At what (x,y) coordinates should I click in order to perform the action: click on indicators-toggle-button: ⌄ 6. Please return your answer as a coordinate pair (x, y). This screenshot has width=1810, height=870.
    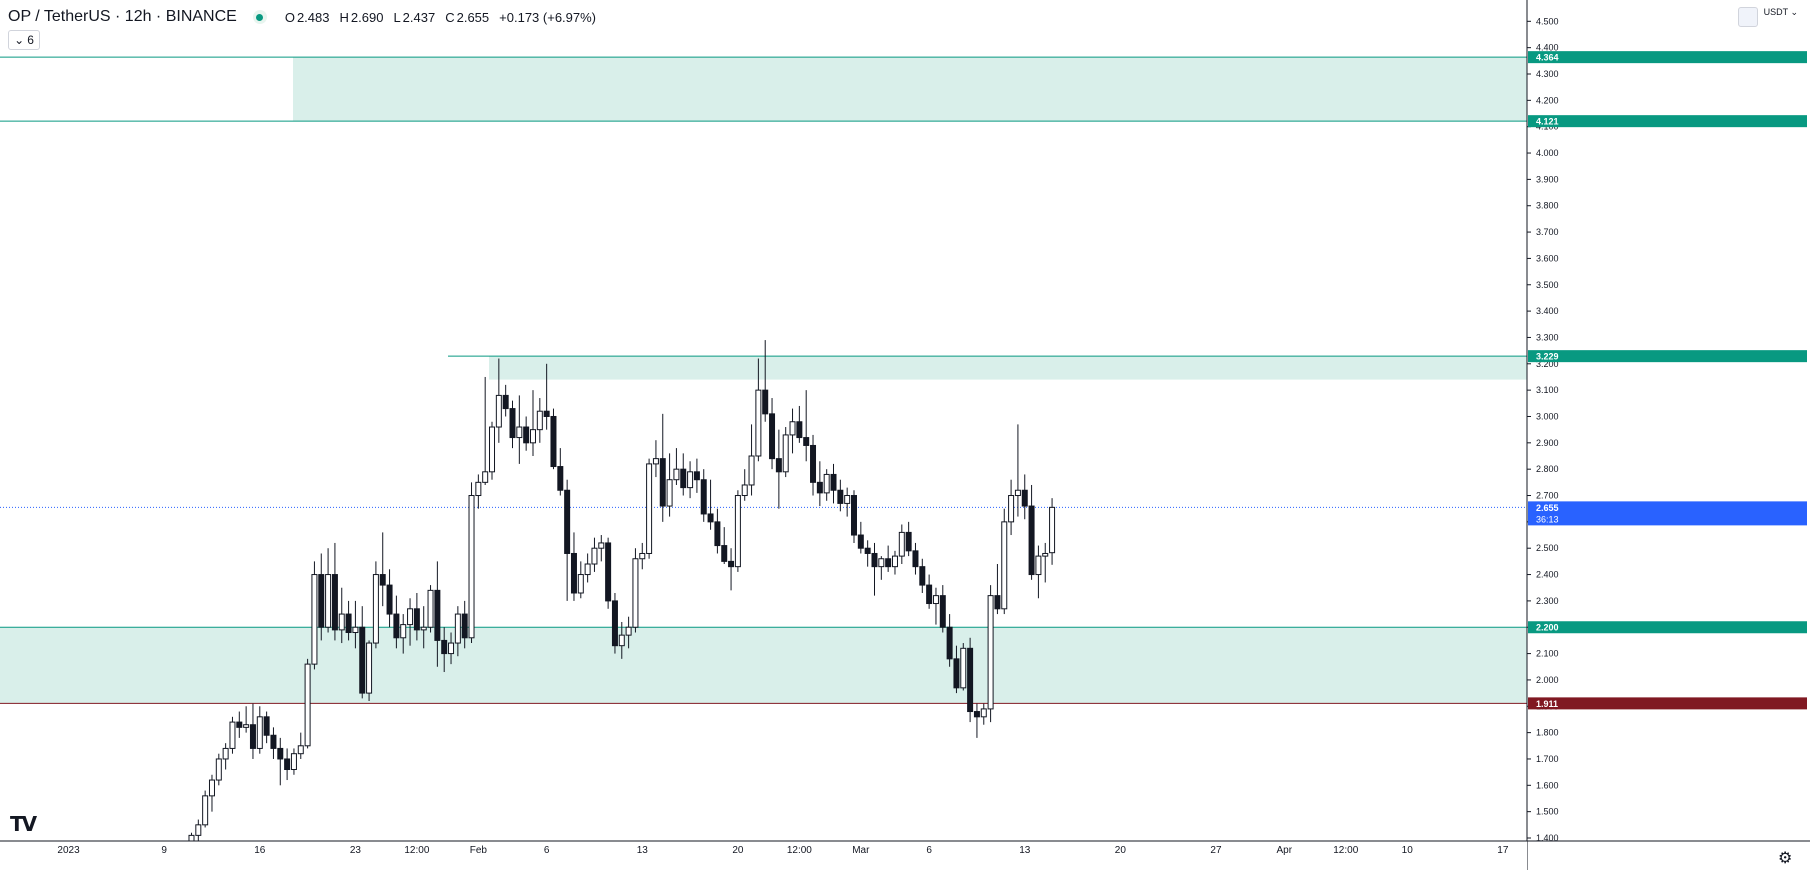
    Looking at the image, I should click on (24, 40).